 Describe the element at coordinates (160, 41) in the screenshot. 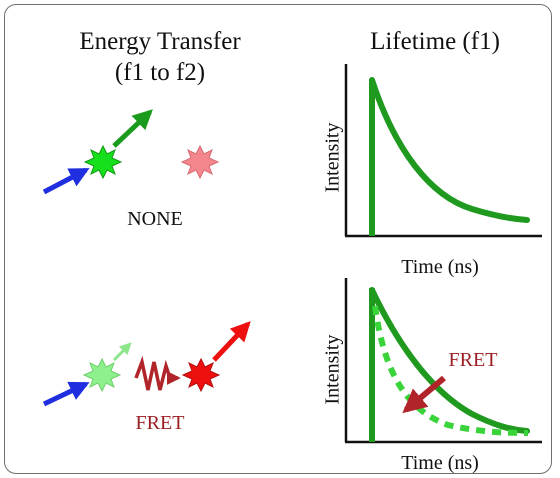

I see `energy-transfer-title-line1: Energy Transfer` at that location.